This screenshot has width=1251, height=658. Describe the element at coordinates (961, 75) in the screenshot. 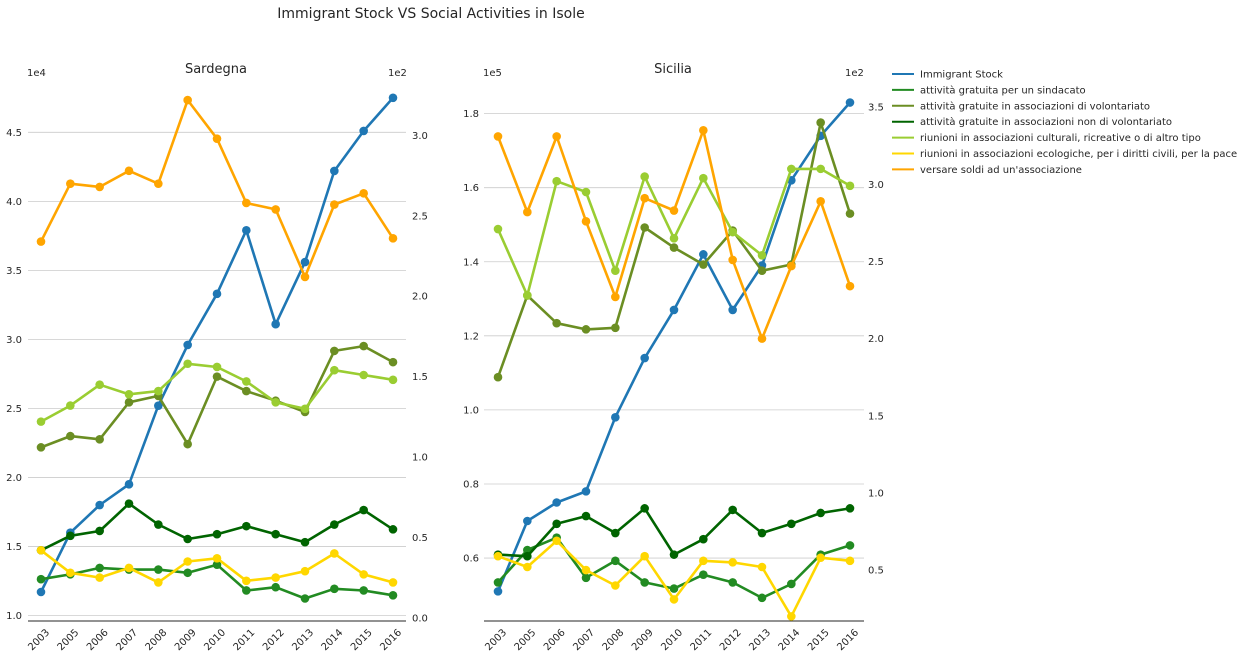

I see `legend-label: Immigrant Stock` at that location.